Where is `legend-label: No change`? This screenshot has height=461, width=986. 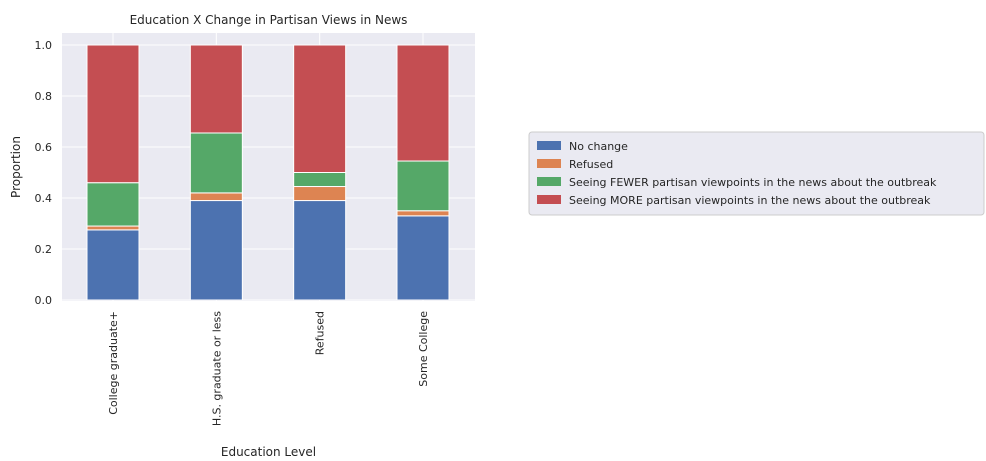
legend-label: No change is located at coordinates (598, 146).